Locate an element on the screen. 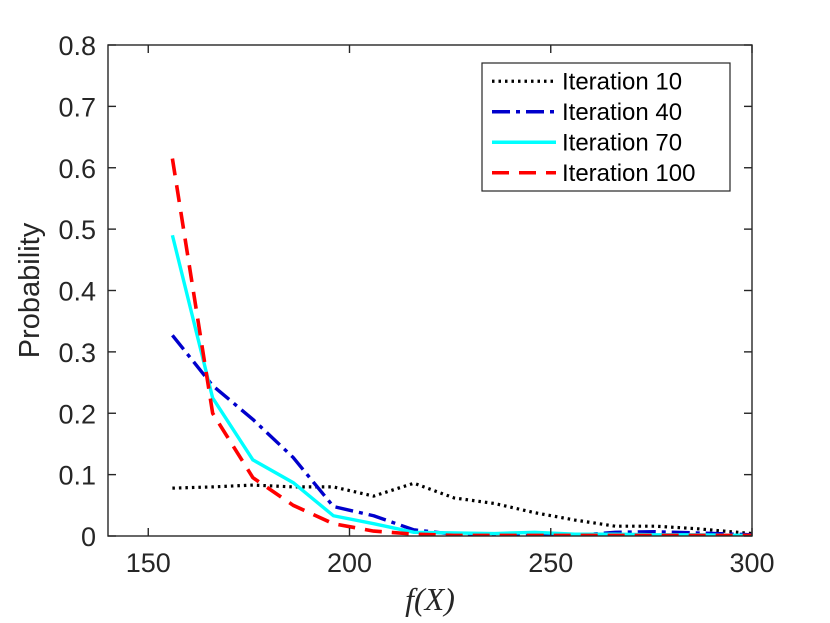 The image size is (830, 623). x-tick-label: 200 is located at coordinates (349, 563).